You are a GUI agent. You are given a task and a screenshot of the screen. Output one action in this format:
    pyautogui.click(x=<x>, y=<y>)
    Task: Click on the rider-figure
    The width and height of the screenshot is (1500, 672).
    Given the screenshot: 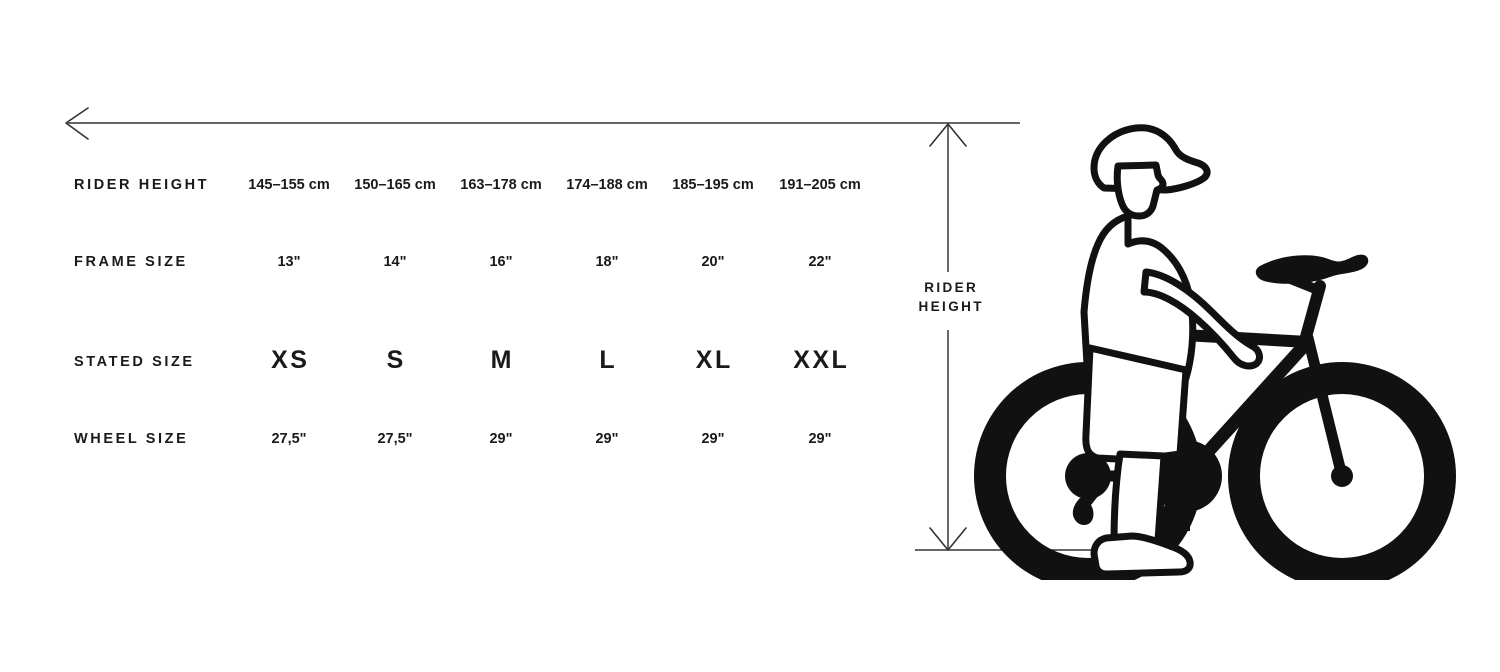 What is the action you would take?
    pyautogui.click(x=1171, y=351)
    